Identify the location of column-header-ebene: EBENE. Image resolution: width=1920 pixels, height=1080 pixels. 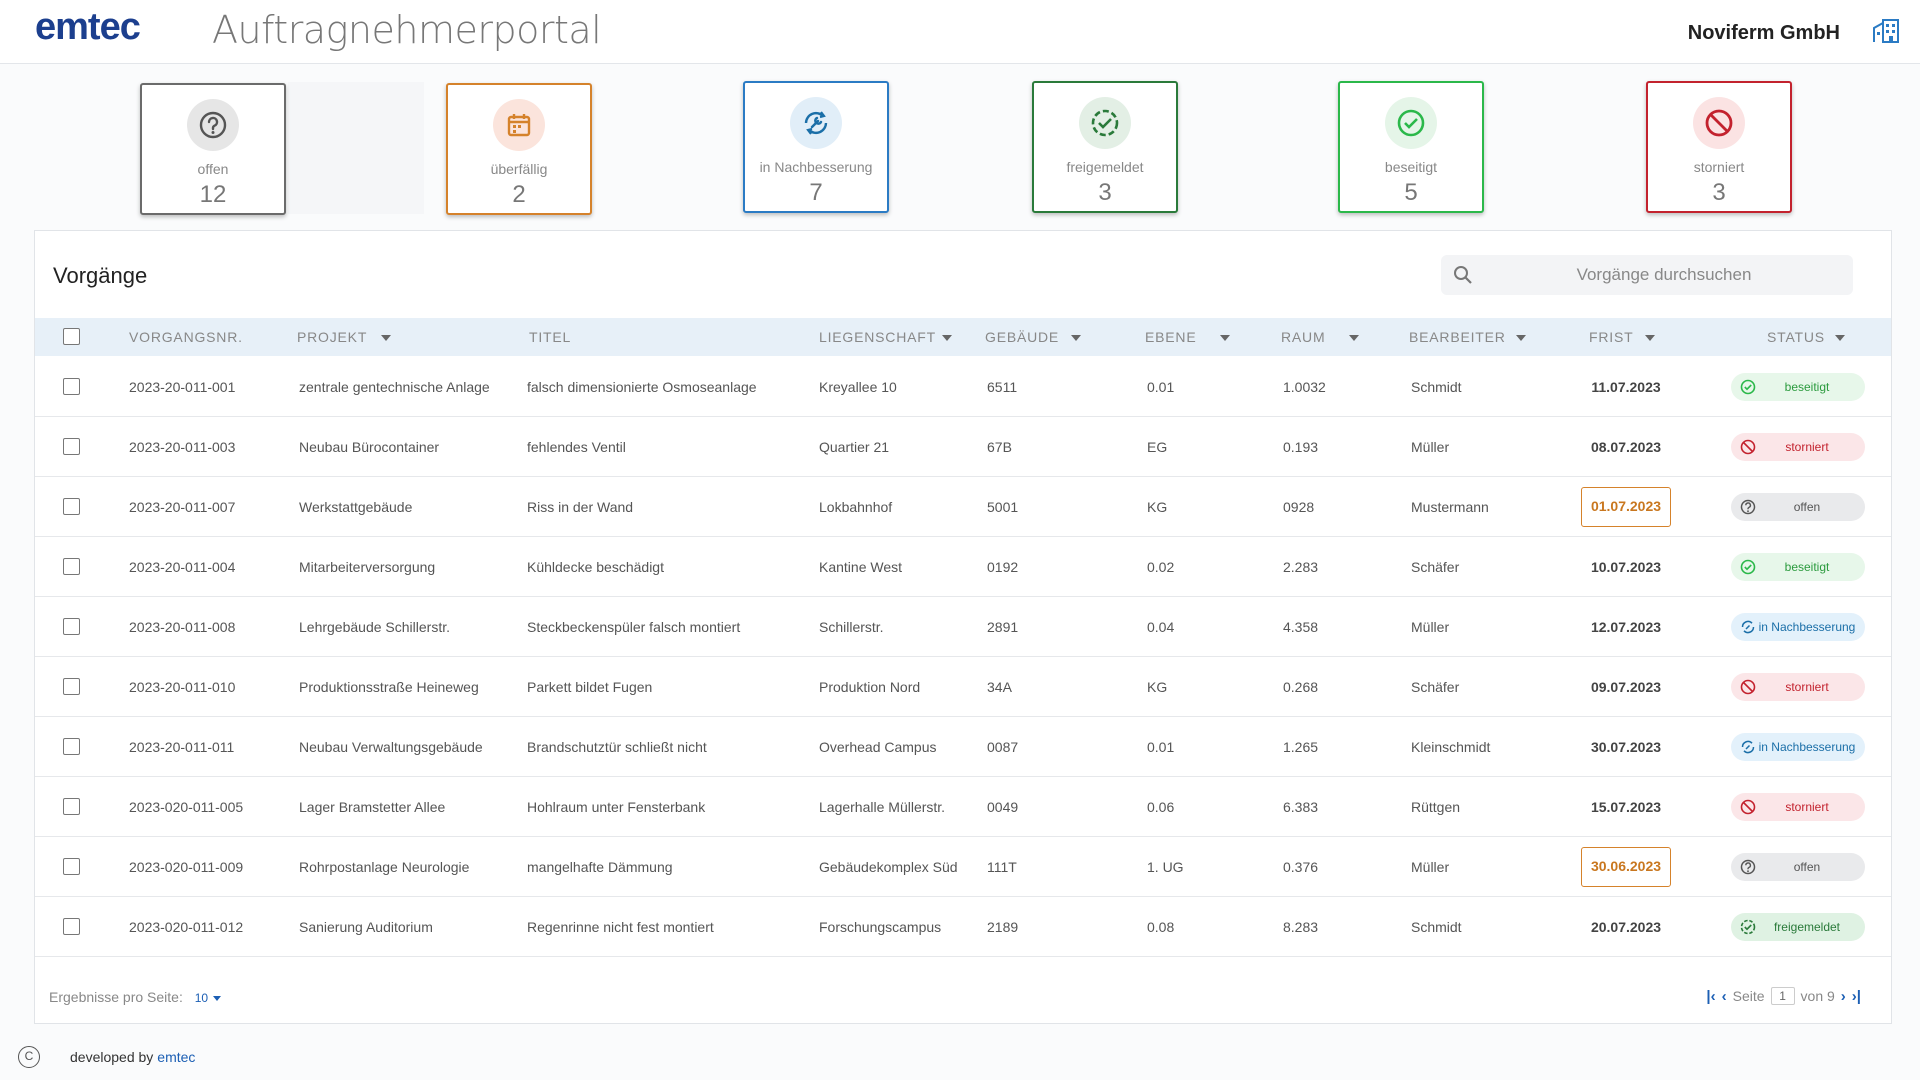
(1188, 337).